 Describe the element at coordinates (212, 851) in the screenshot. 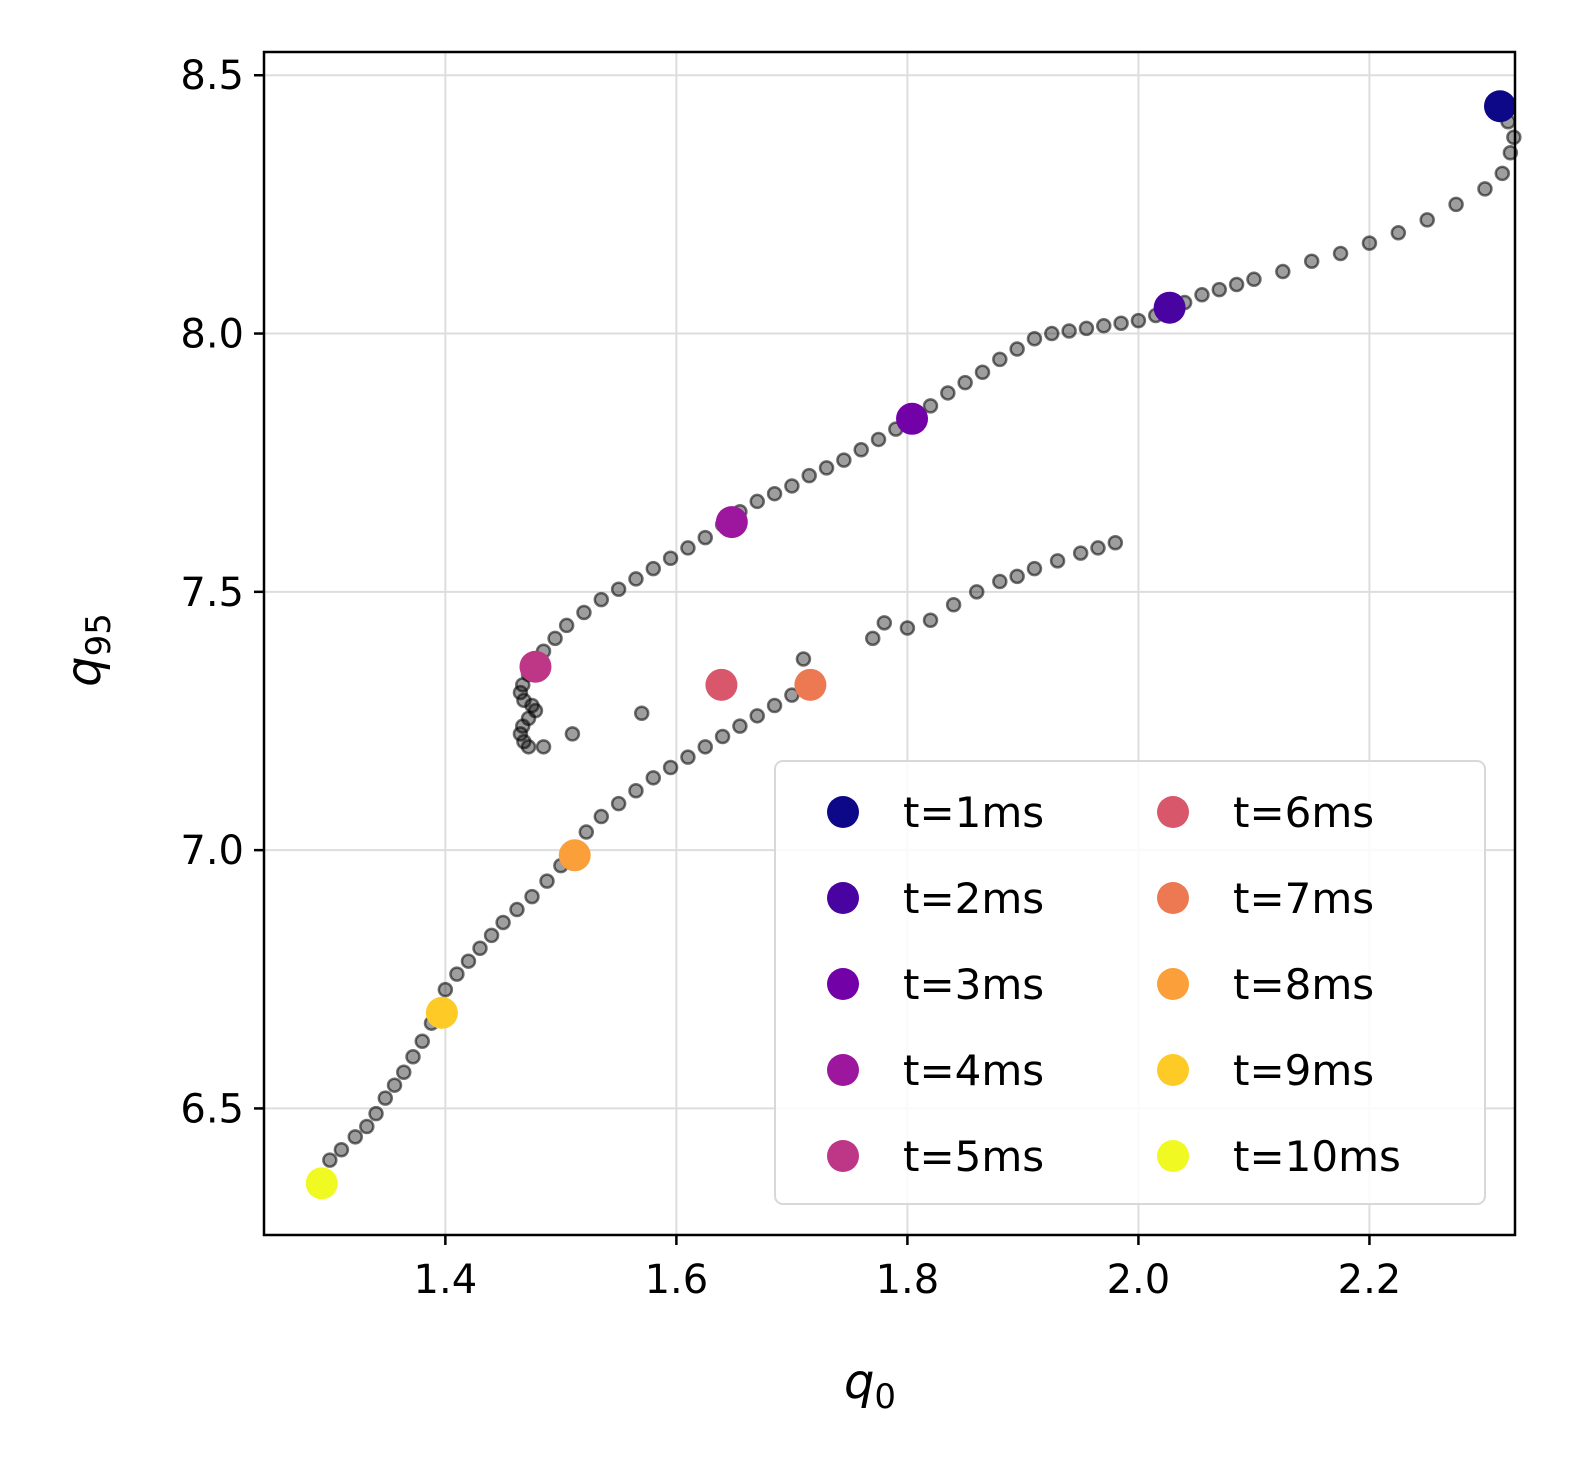

I see `y-tick-label: 7.0` at that location.